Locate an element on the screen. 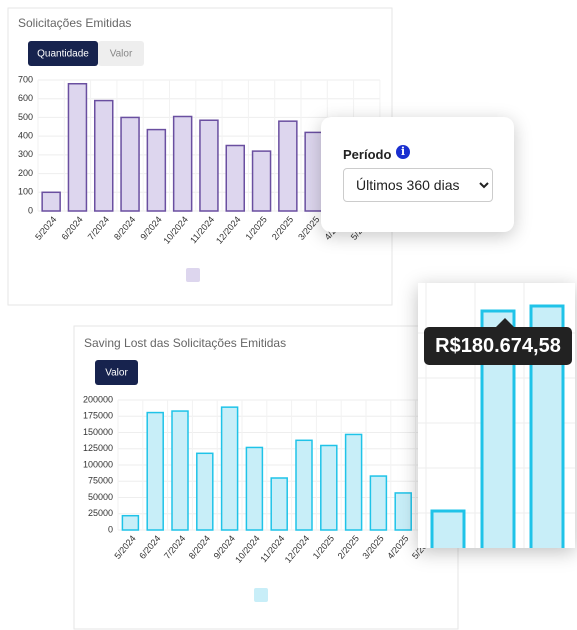  tooltip: R$180.674,58 is located at coordinates (498, 341).